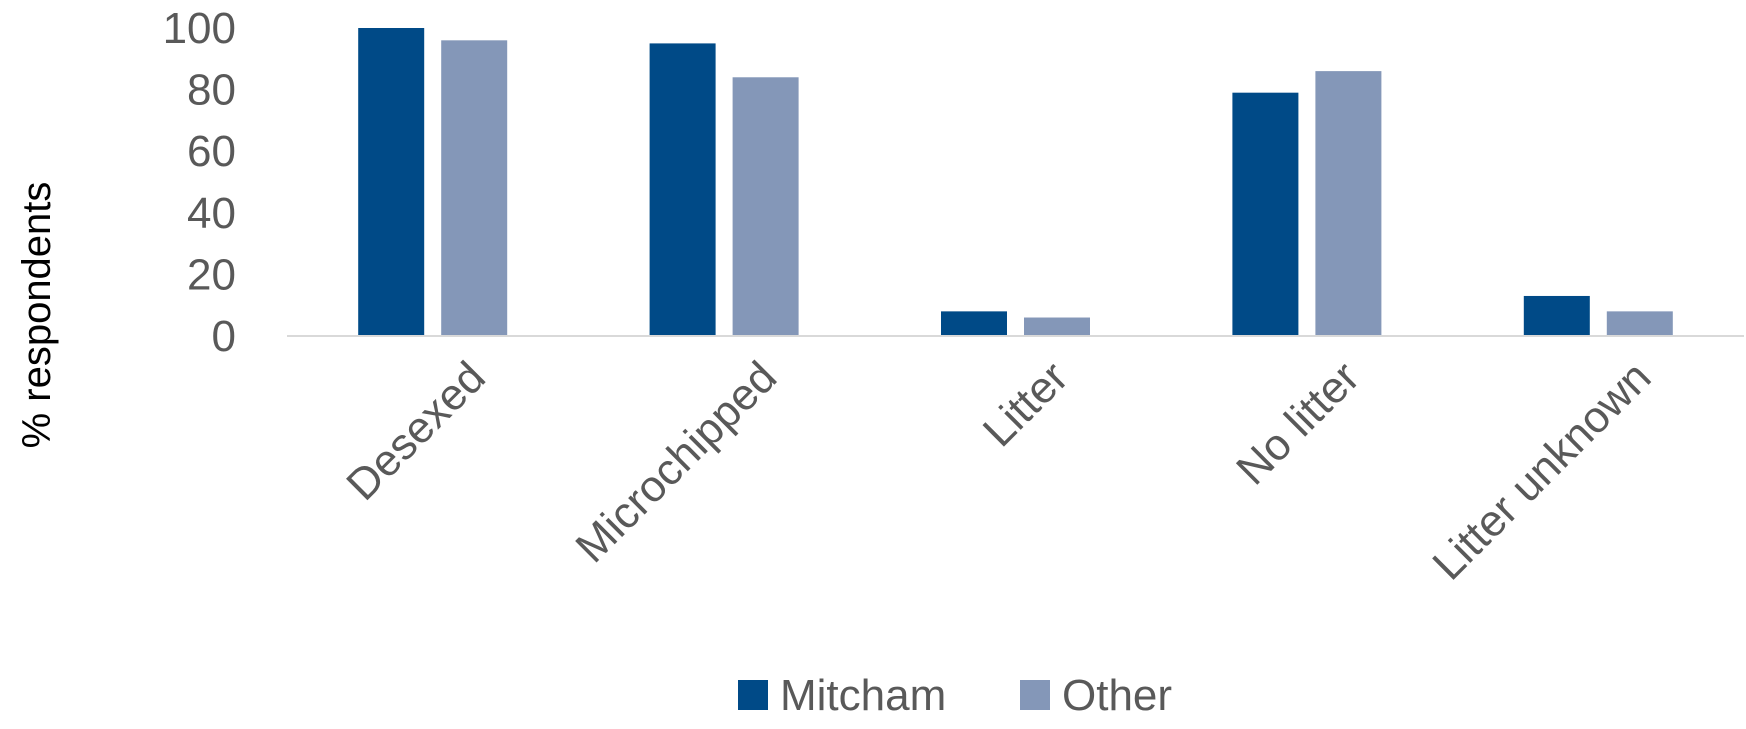 The image size is (1746, 729). Describe the element at coordinates (1035, 695) in the screenshot. I see `legend-swatch-other` at that location.